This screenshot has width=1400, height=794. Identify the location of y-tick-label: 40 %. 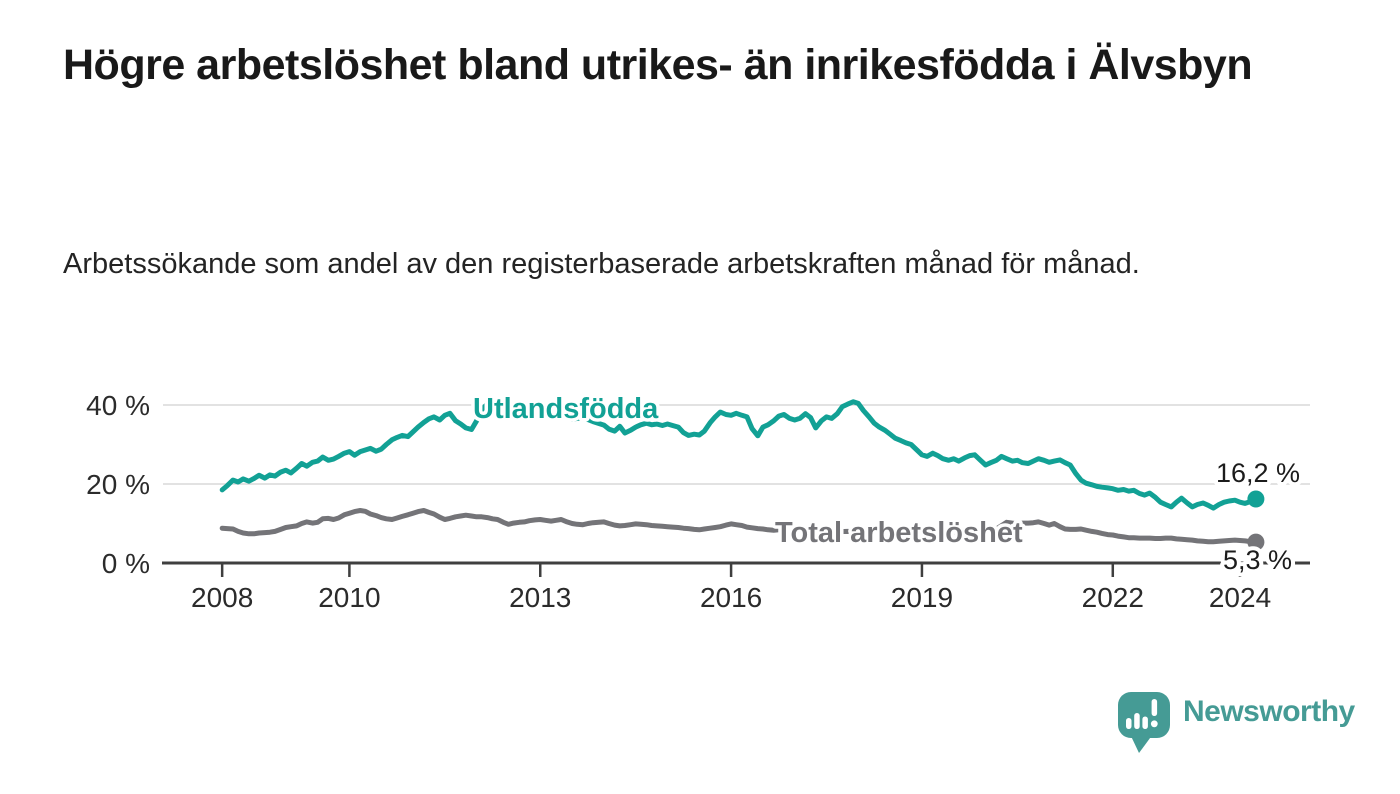
(118, 405).